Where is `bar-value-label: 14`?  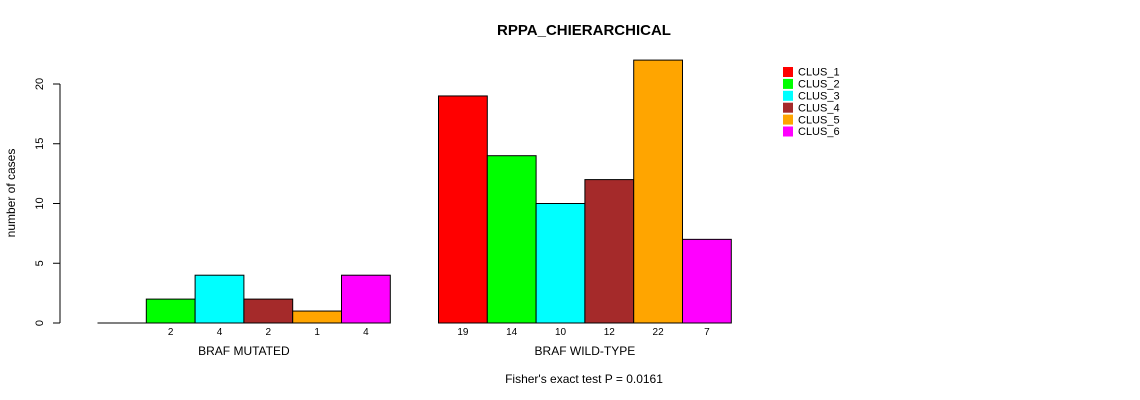 bar-value-label: 14 is located at coordinates (512, 332).